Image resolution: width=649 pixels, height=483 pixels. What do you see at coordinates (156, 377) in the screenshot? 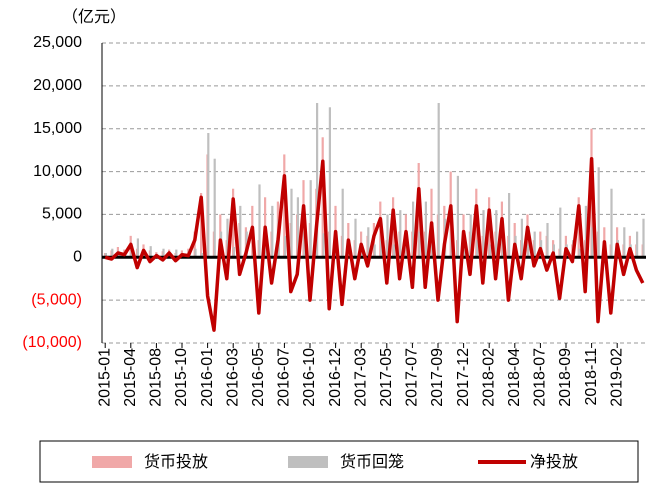
I see `x-tick-label: 2015-08` at bounding box center [156, 377].